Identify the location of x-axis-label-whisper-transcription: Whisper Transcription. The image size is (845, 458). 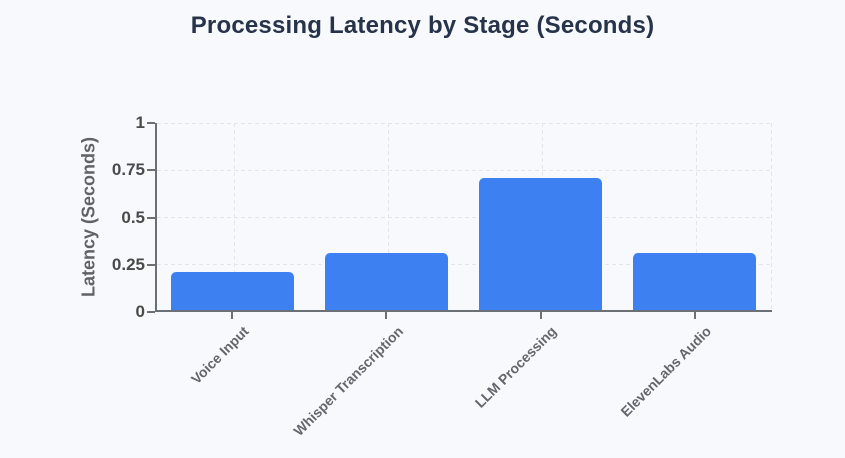
(347, 381).